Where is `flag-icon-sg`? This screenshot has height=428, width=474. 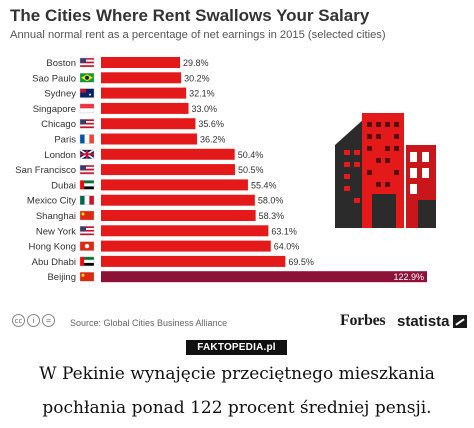
flag-icon-sg is located at coordinates (87, 108).